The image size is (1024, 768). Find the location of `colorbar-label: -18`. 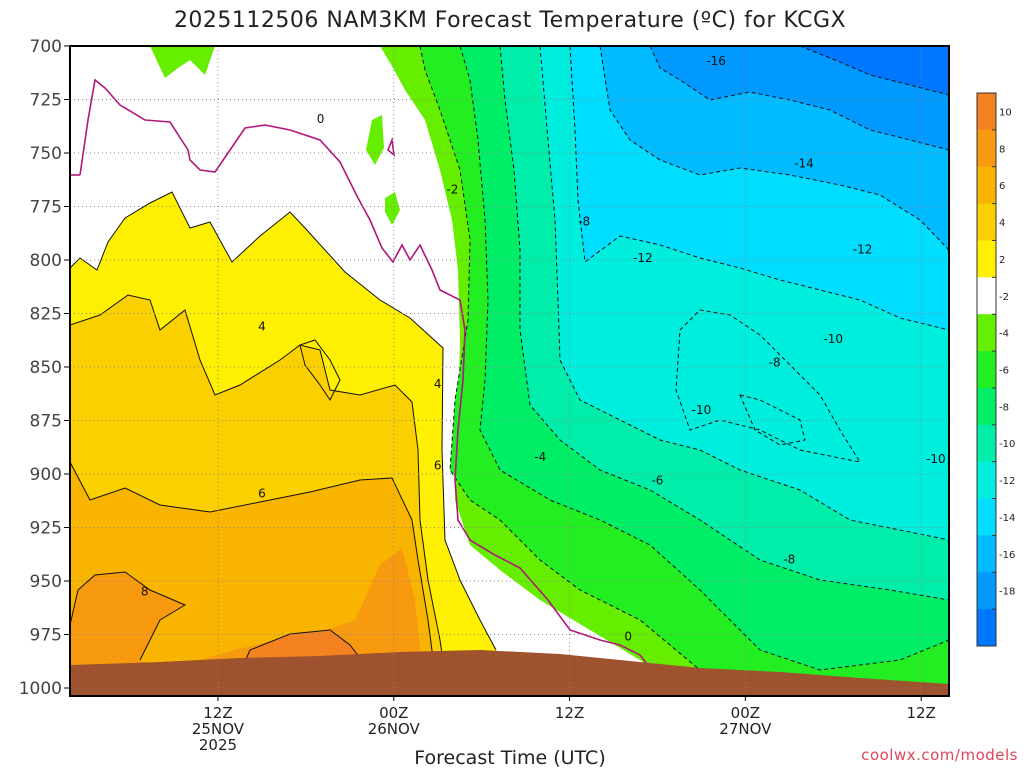

colorbar-label: -18 is located at coordinates (1007, 592).